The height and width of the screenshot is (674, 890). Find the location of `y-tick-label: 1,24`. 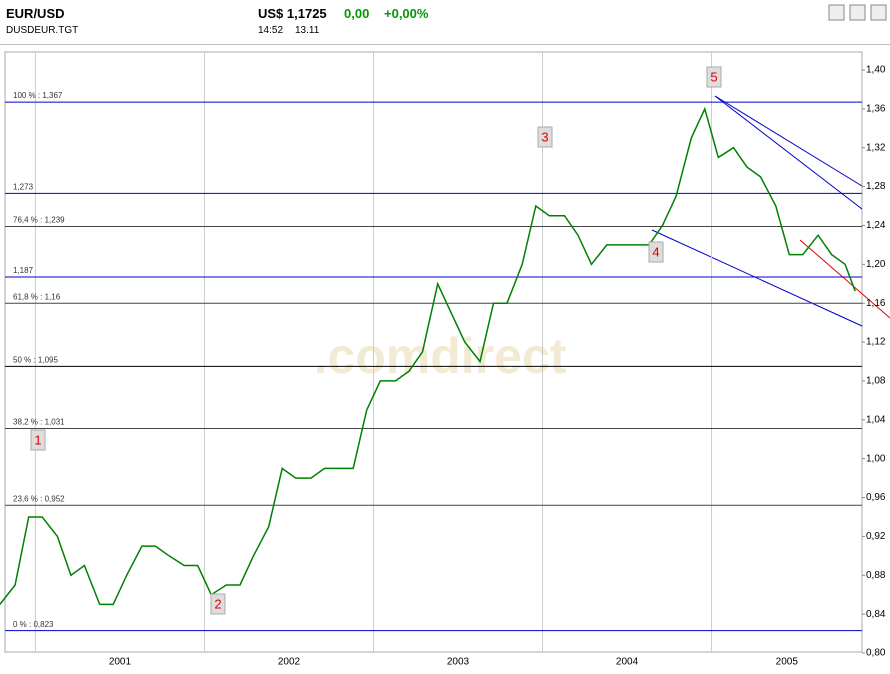

y-tick-label: 1,24 is located at coordinates (876, 225).